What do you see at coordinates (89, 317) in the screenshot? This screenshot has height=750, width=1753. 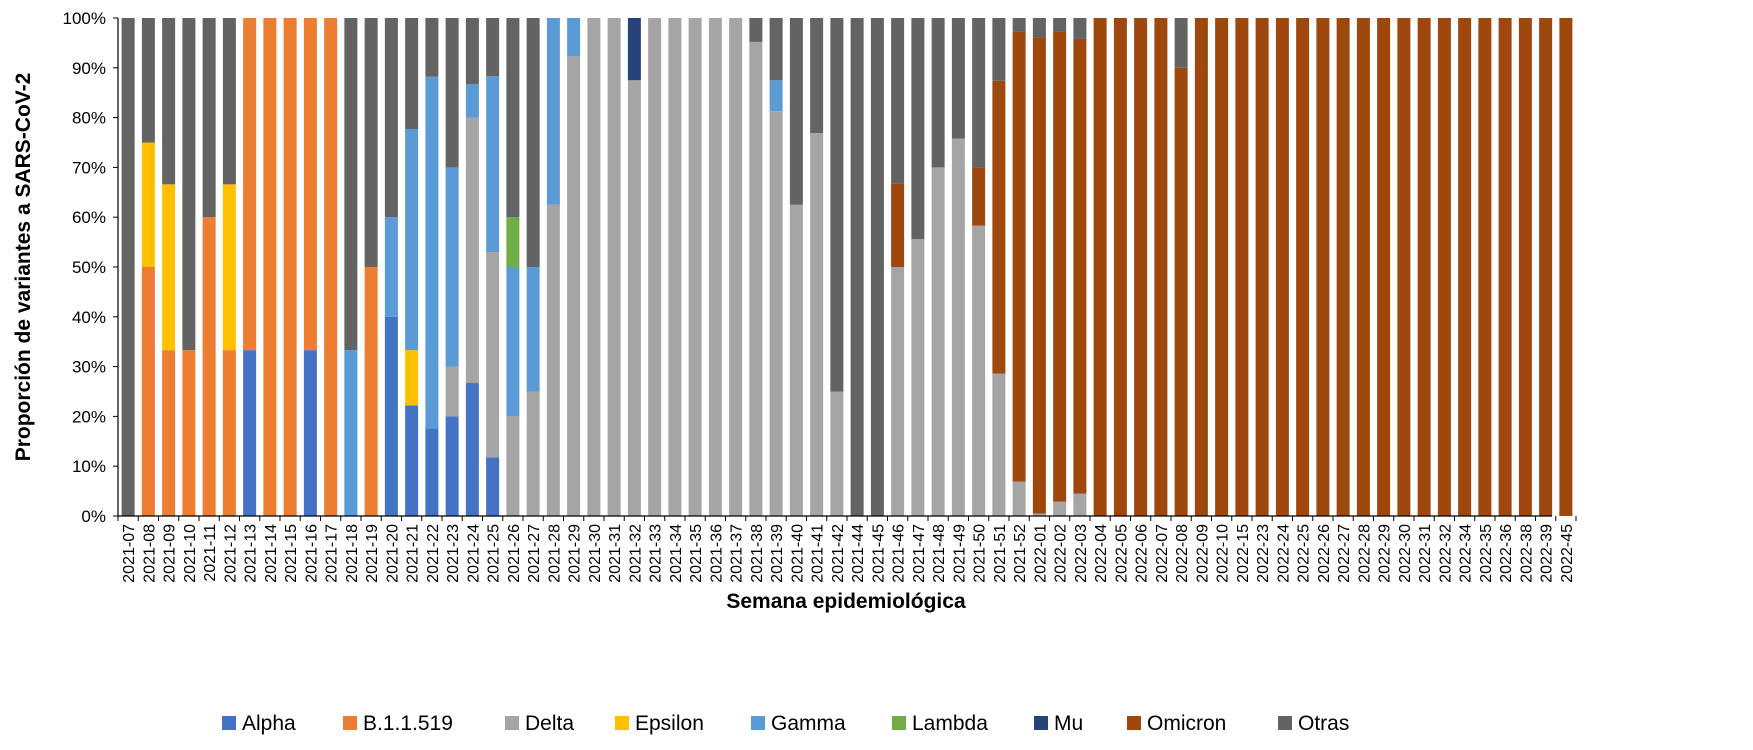 I see `y-tick-label: 40%` at bounding box center [89, 317].